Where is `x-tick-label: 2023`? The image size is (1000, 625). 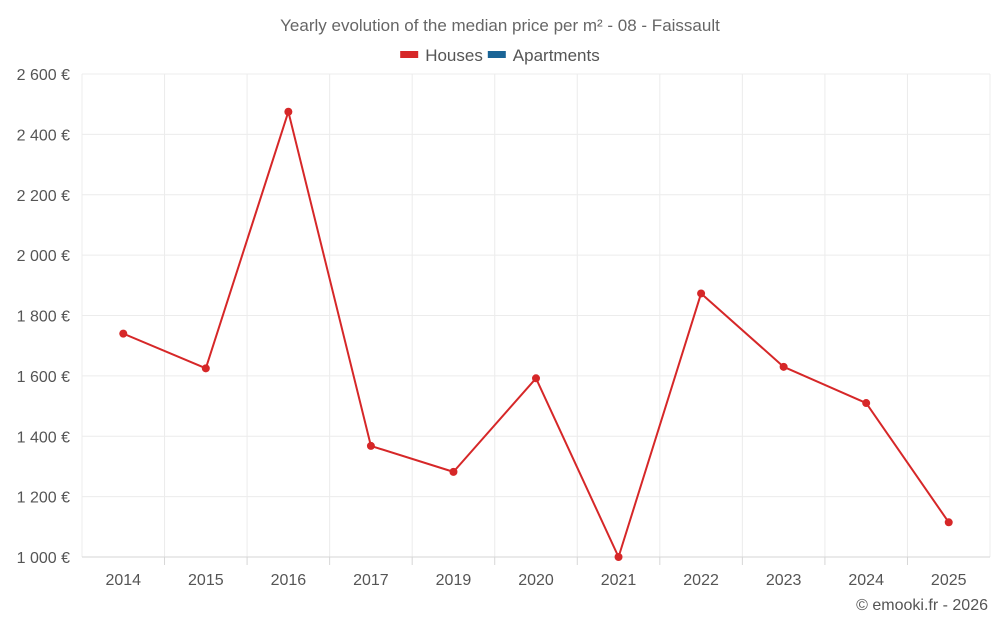
x-tick-label: 2023 is located at coordinates (784, 580).